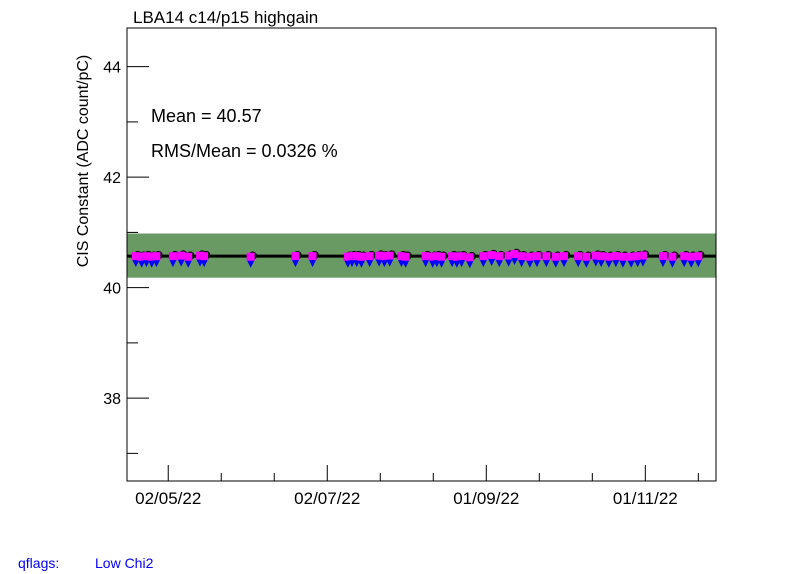 The height and width of the screenshot is (574, 796). I want to click on qflags-value: Low Chi2, so click(124, 563).